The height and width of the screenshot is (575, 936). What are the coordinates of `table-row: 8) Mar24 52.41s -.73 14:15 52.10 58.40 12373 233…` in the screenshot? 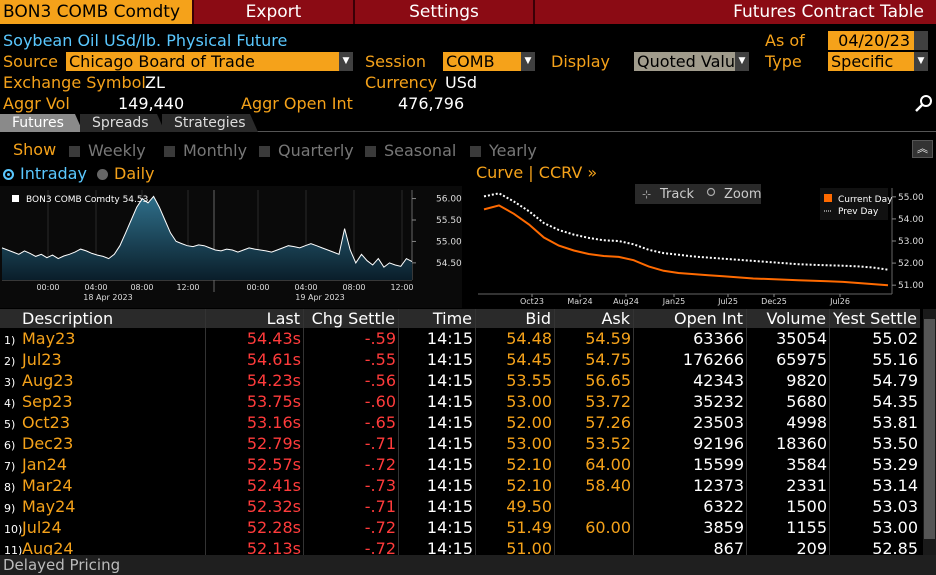 It's located at (461, 485).